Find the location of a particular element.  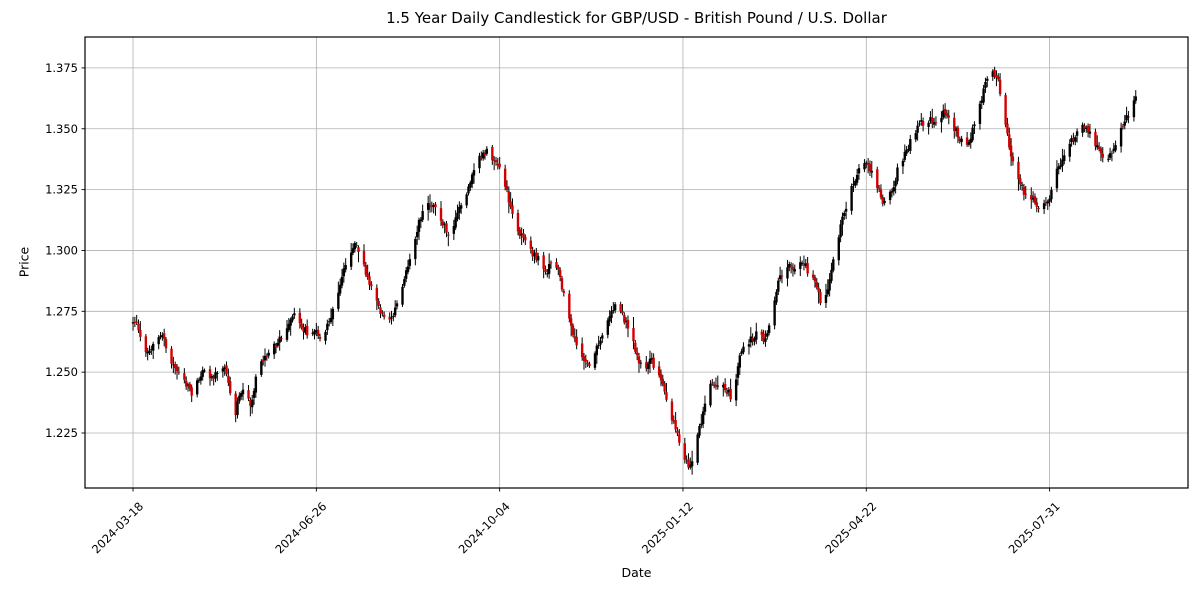

y-tick-label: 1.300 is located at coordinates (61, 250).